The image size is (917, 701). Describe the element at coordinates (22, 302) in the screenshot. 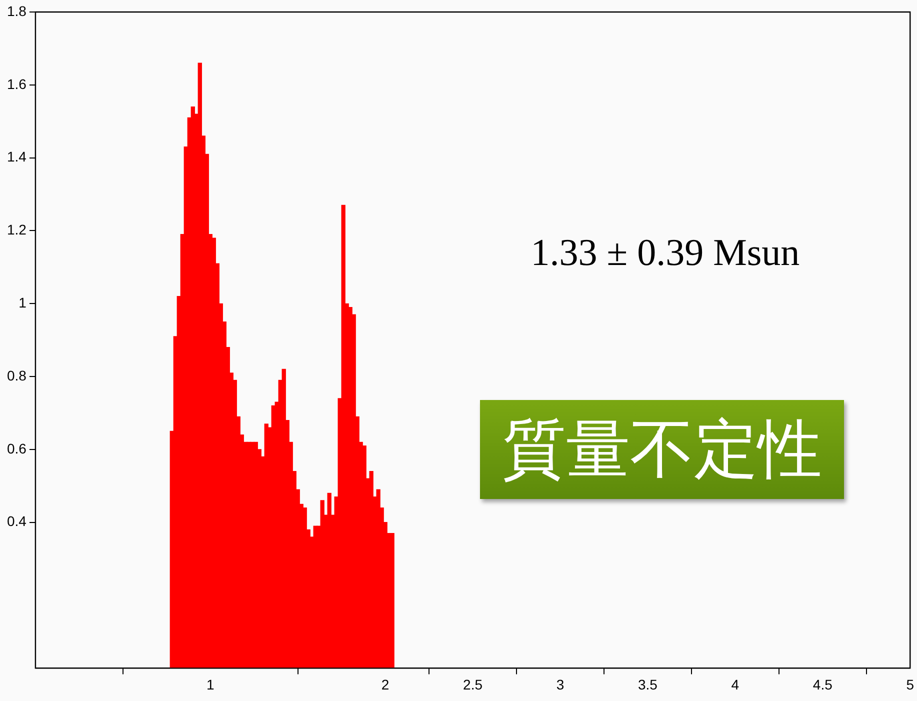

I see `y-tick-label: 1` at that location.